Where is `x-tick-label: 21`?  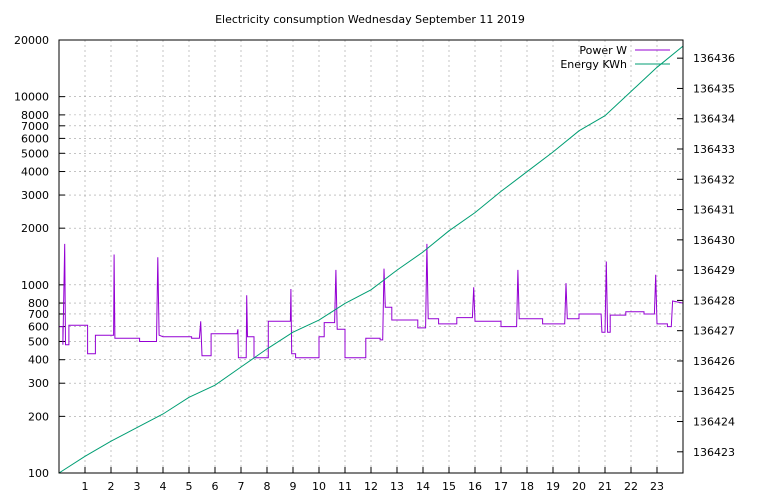 x-tick-label: 21 is located at coordinates (605, 486).